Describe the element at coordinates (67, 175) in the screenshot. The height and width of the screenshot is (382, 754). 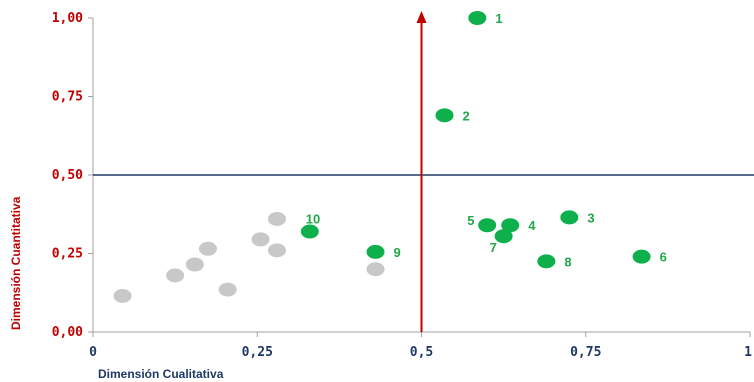
I see `y-tick-label: 0,50` at that location.